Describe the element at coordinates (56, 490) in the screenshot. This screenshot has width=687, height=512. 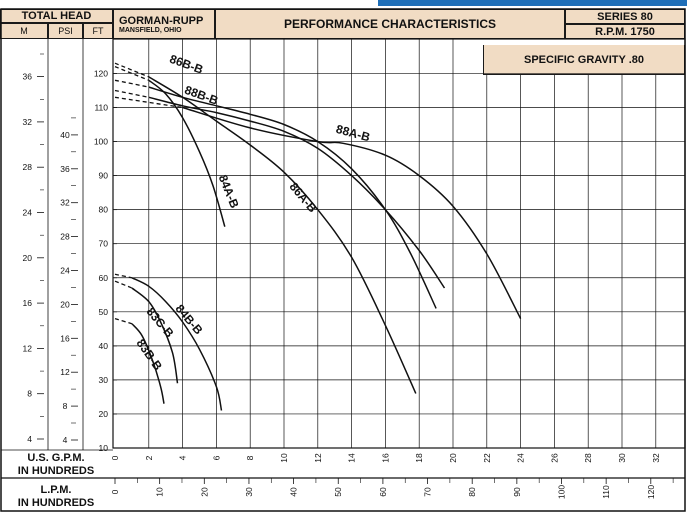
I see `lpm-axis-label: L.P.M.` at that location.